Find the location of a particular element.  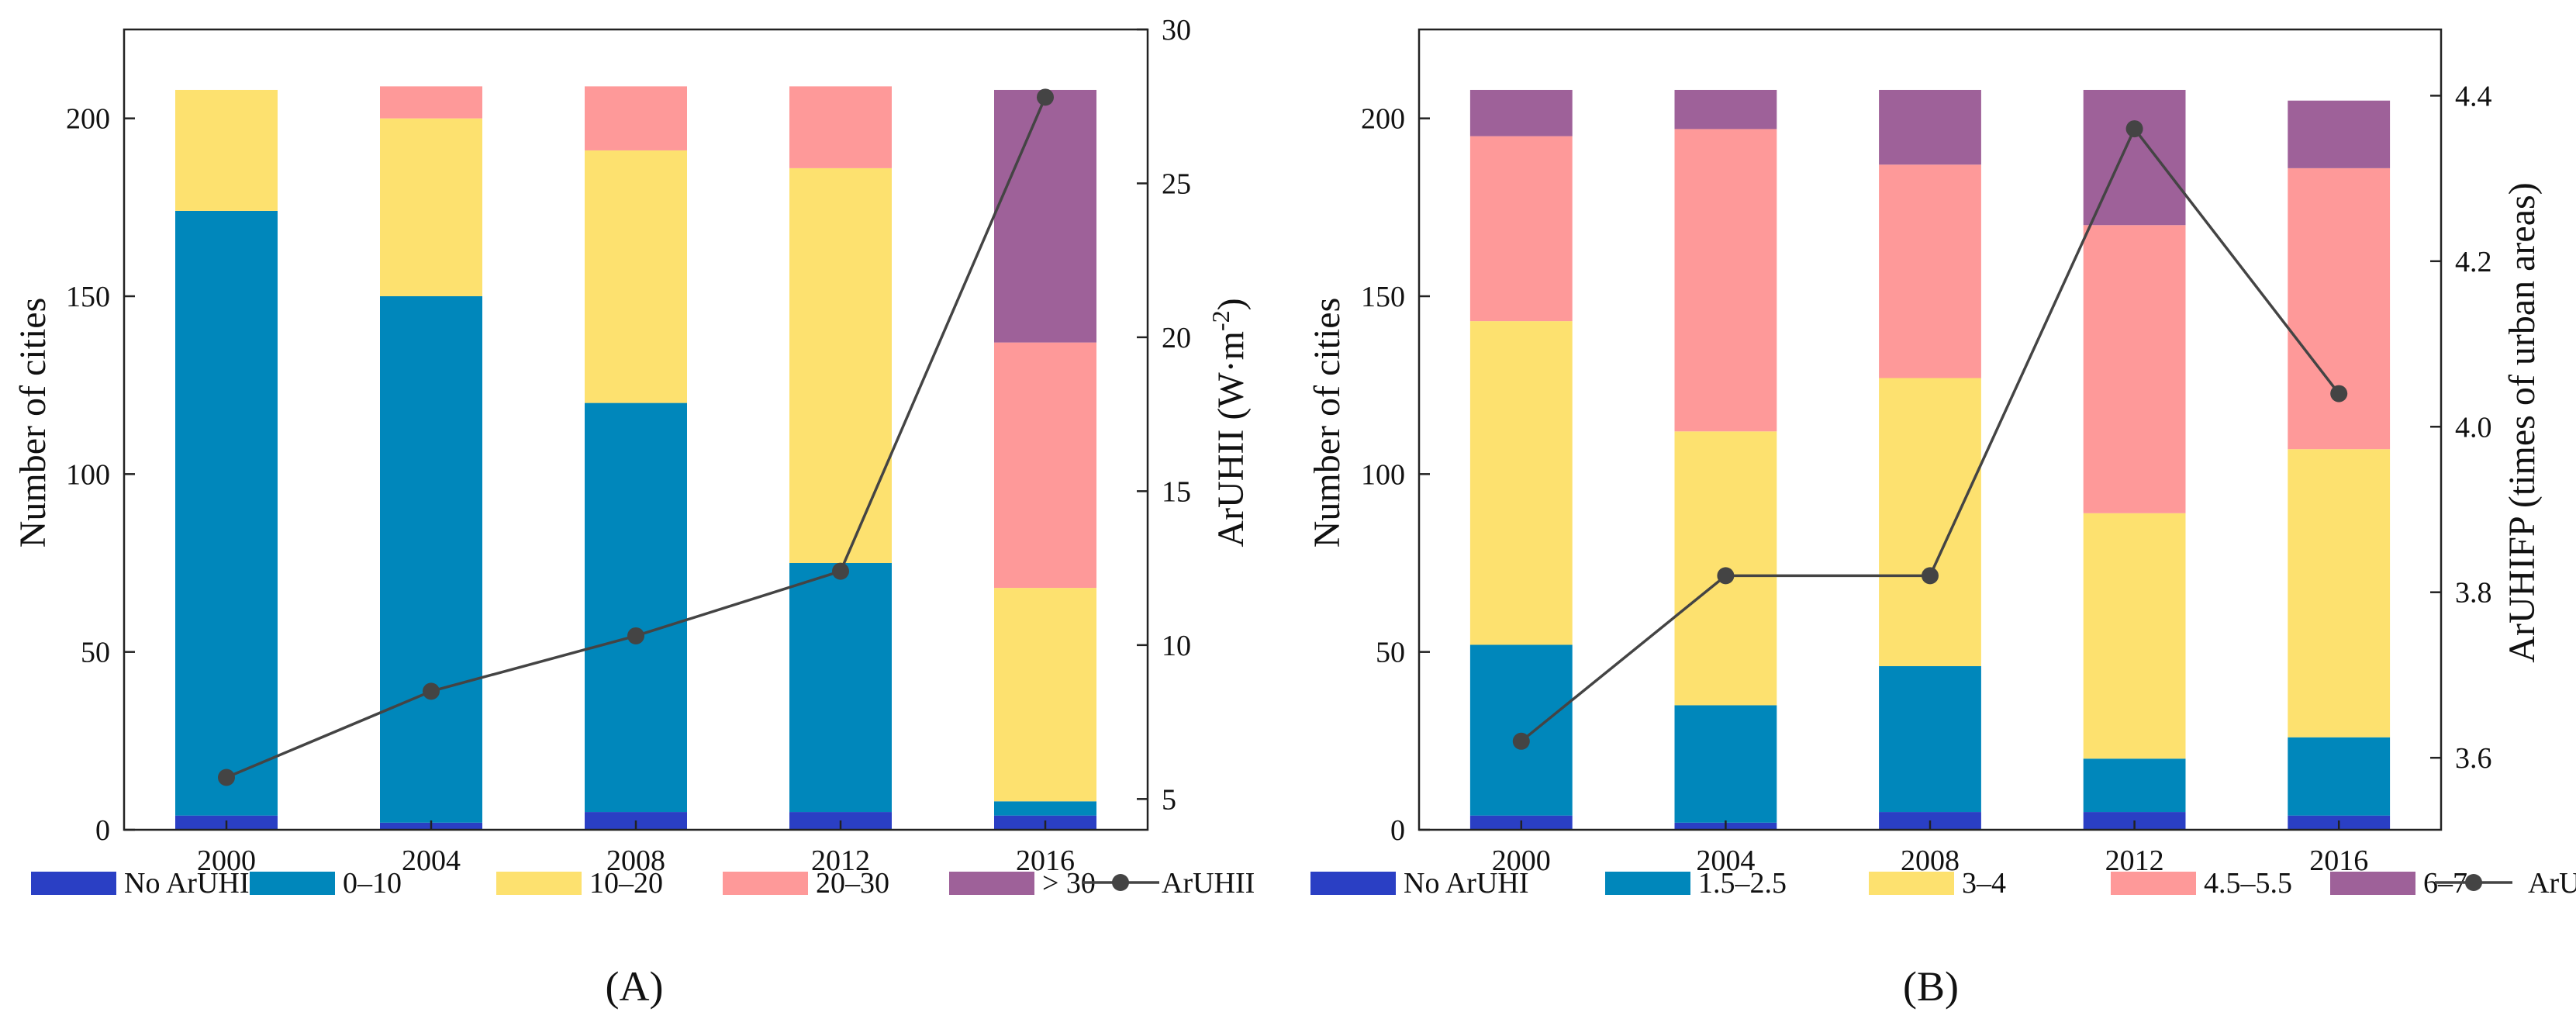

bar-a-2012-s2 is located at coordinates (841, 366).